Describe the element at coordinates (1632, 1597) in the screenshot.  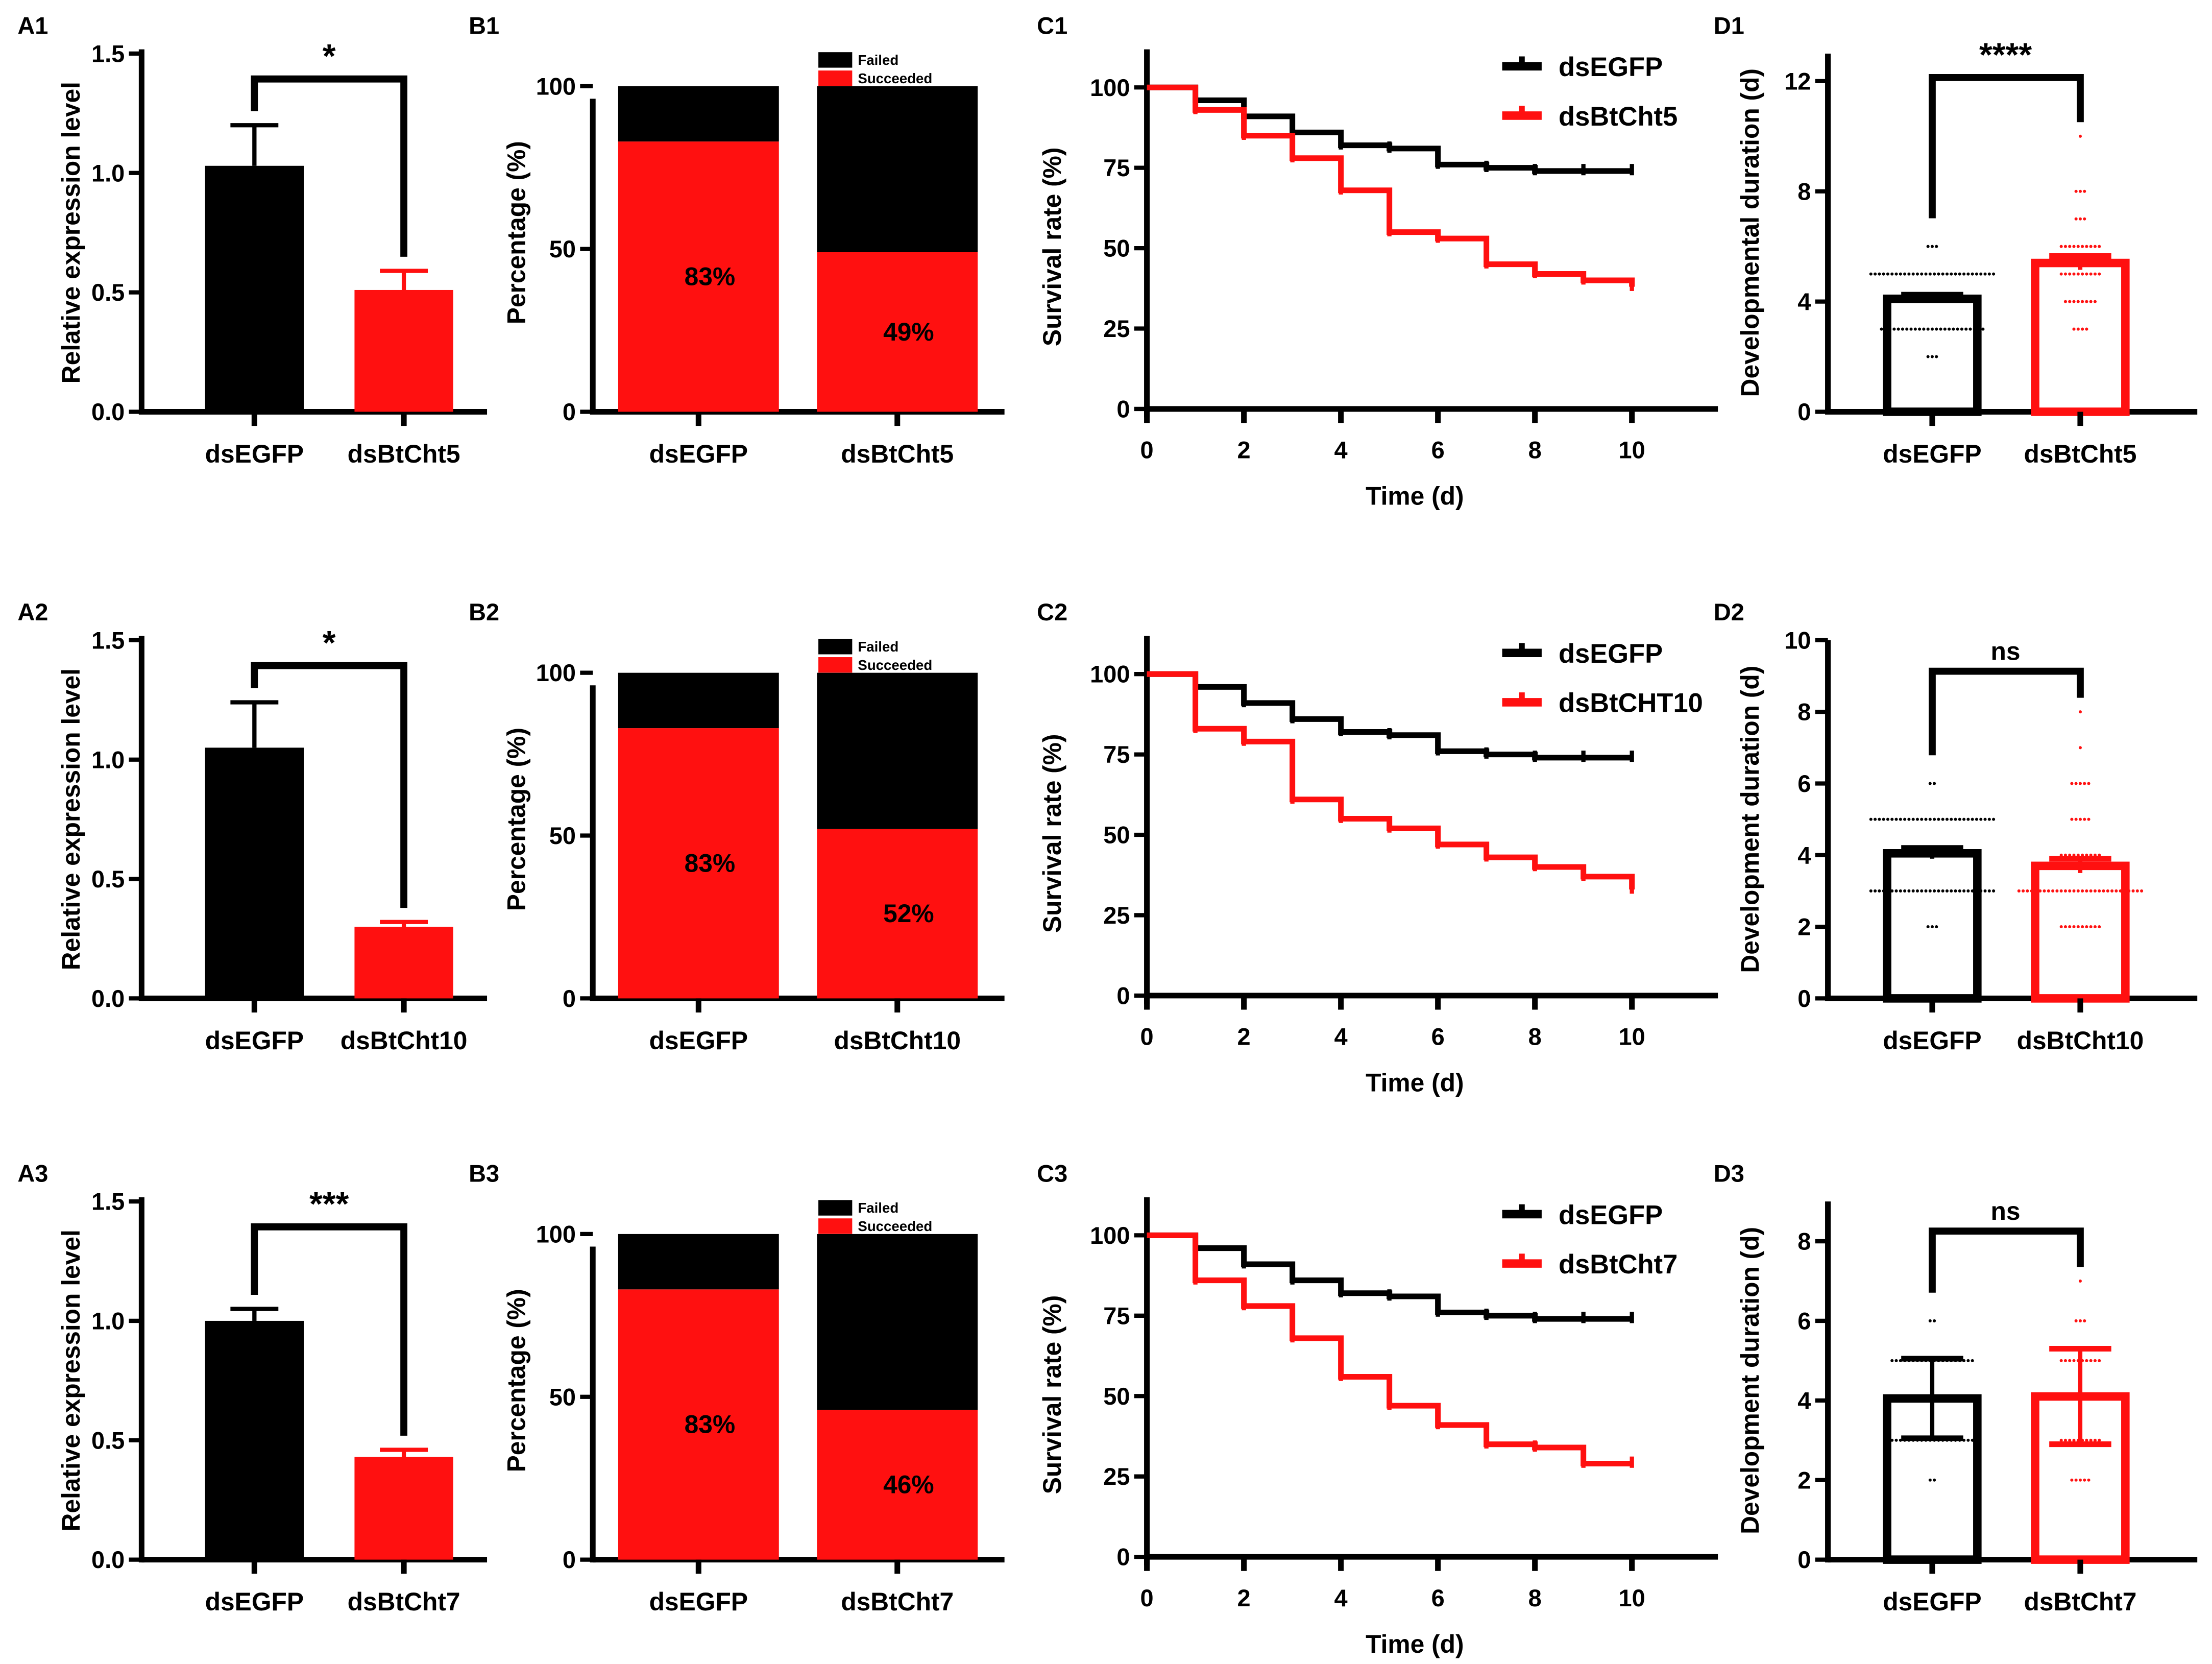
I see `x-tick-label: 10` at that location.